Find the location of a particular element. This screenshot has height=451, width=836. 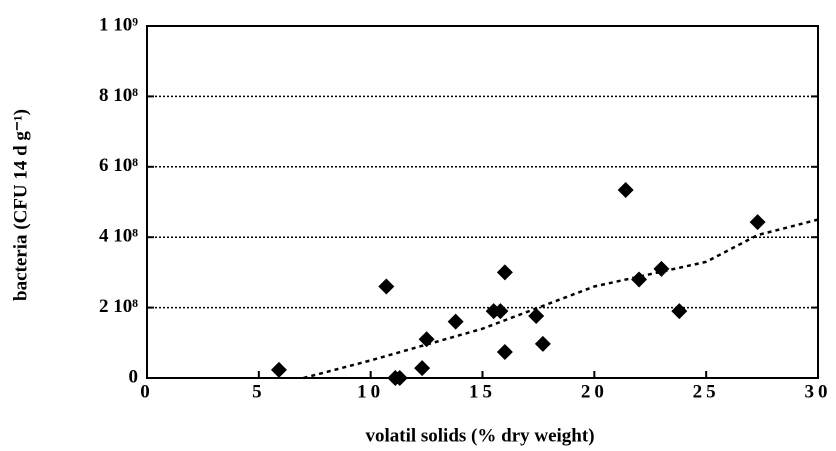

x-tick-label: 10 is located at coordinates (370, 391).